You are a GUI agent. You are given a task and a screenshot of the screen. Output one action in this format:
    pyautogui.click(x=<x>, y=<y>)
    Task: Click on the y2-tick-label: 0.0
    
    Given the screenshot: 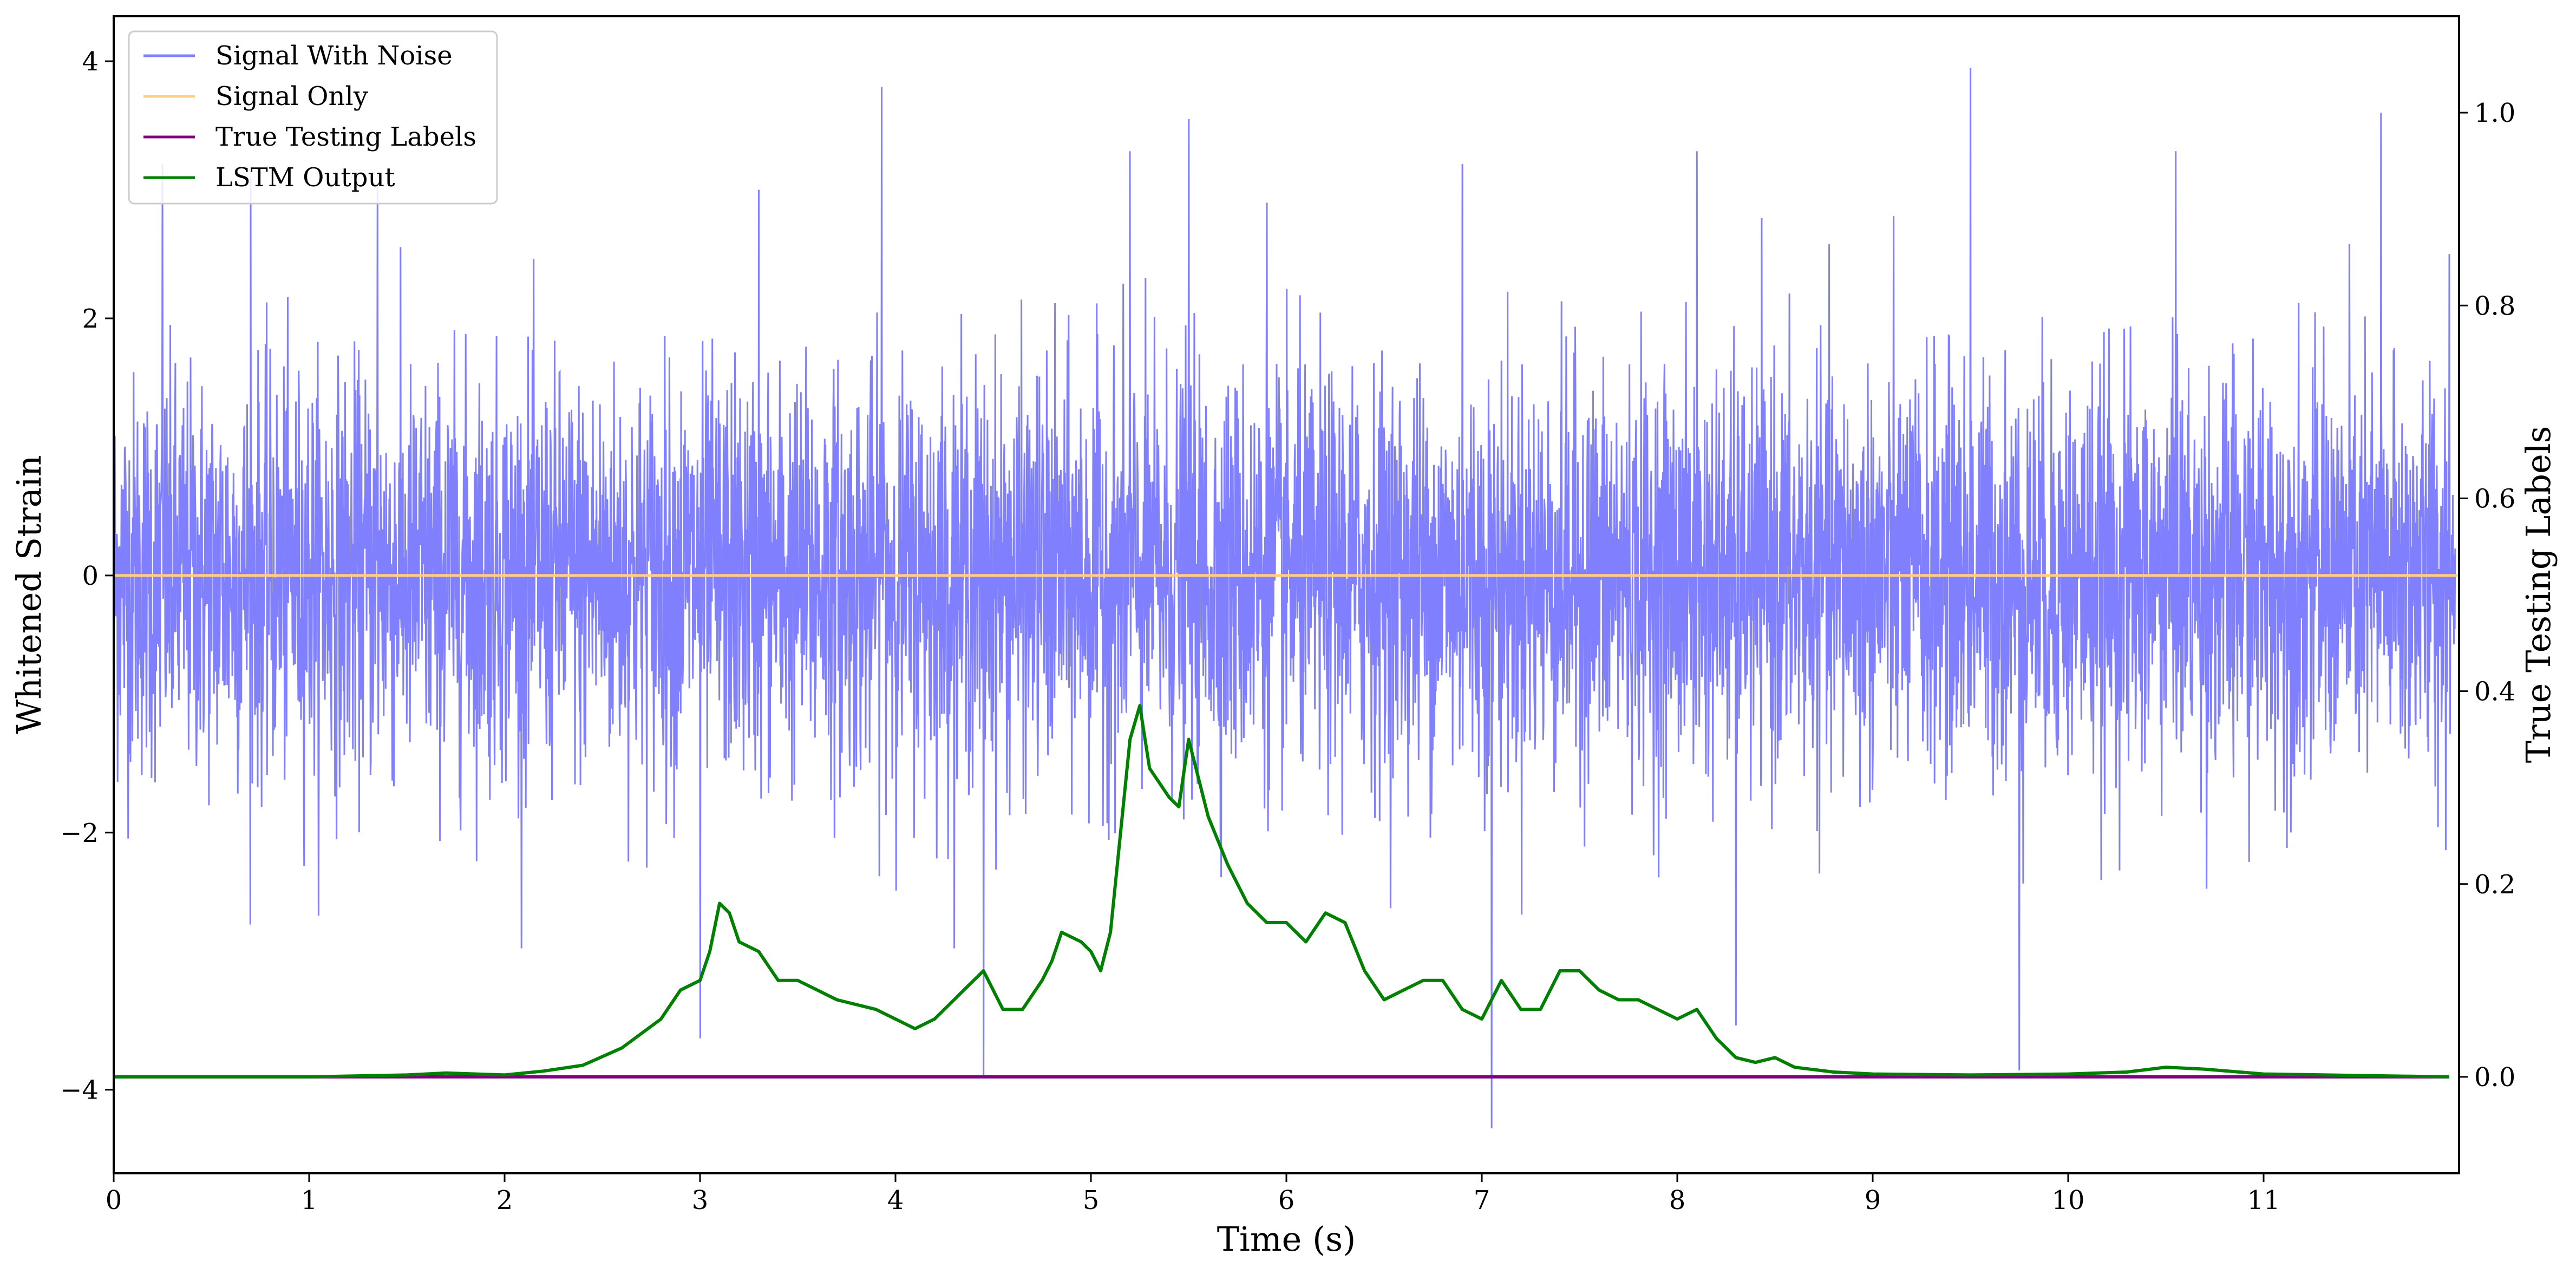 What is the action you would take?
    pyautogui.click(x=2495, y=1077)
    